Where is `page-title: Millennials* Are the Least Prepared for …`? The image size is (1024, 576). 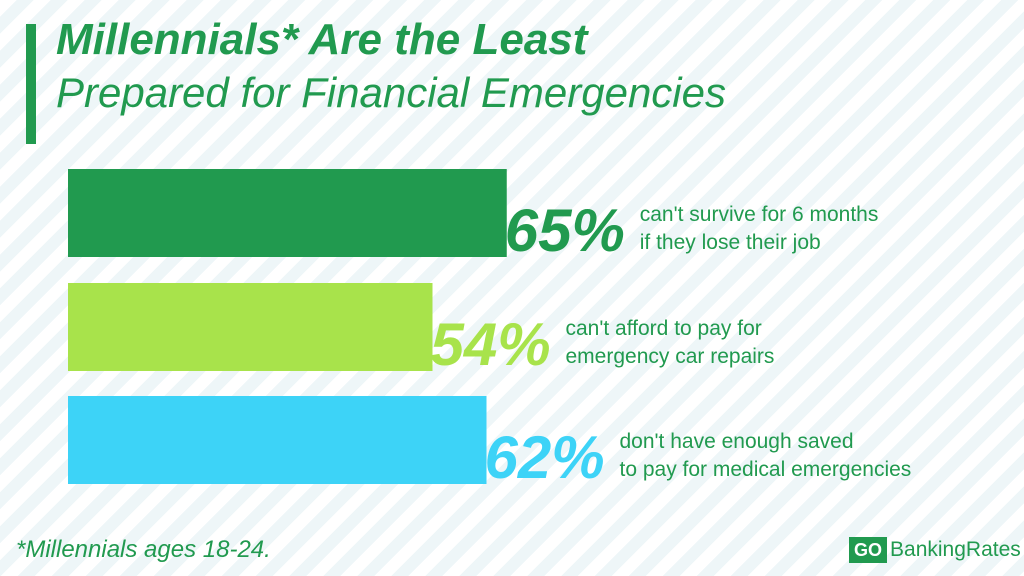
page-title: Millennials* Are the Least Prepared for … is located at coordinates (391, 66).